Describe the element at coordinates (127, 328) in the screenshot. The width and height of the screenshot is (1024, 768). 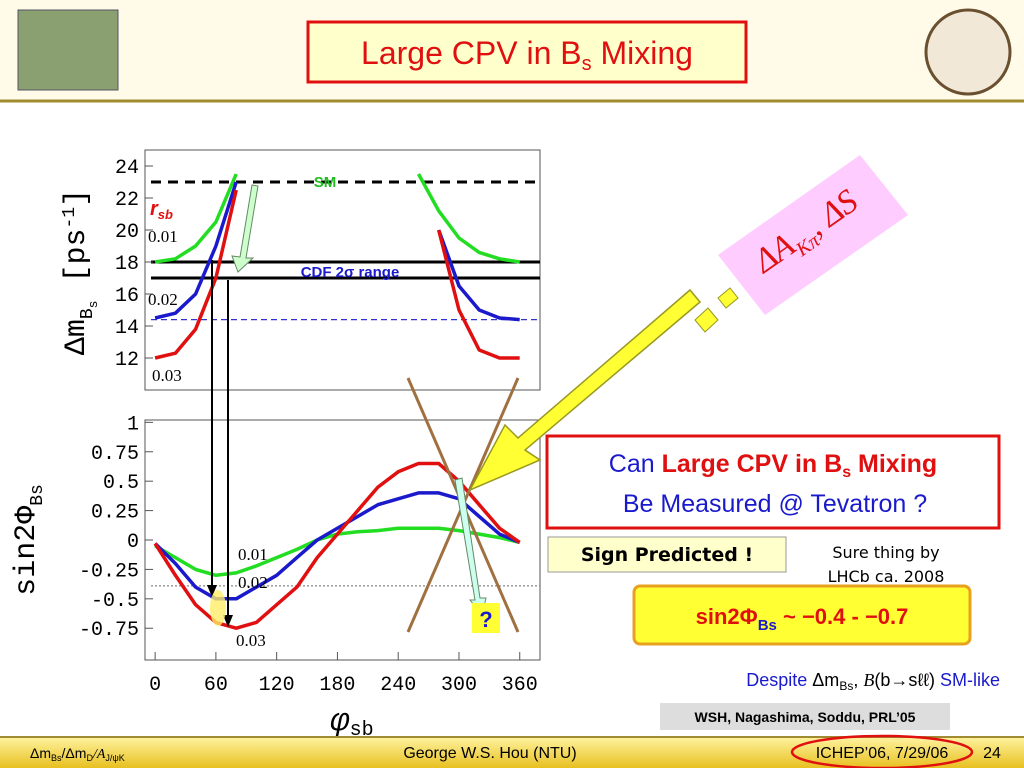
I see `y-tick-label: 14` at that location.